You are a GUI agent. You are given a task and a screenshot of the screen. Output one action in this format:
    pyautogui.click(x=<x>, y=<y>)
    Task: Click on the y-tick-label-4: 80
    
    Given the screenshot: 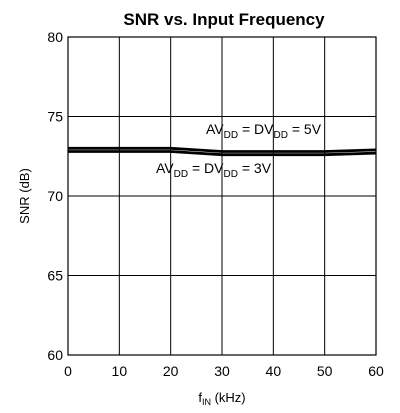 What is the action you would take?
    pyautogui.click(x=55, y=37)
    